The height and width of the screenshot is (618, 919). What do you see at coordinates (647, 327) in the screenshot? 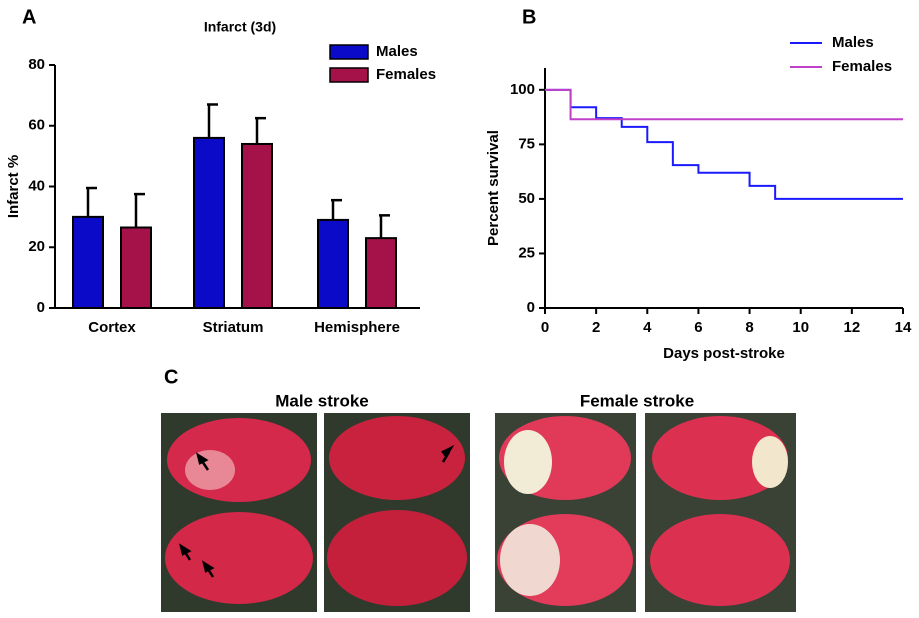
I see `x-tick-label: 4` at bounding box center [647, 327].